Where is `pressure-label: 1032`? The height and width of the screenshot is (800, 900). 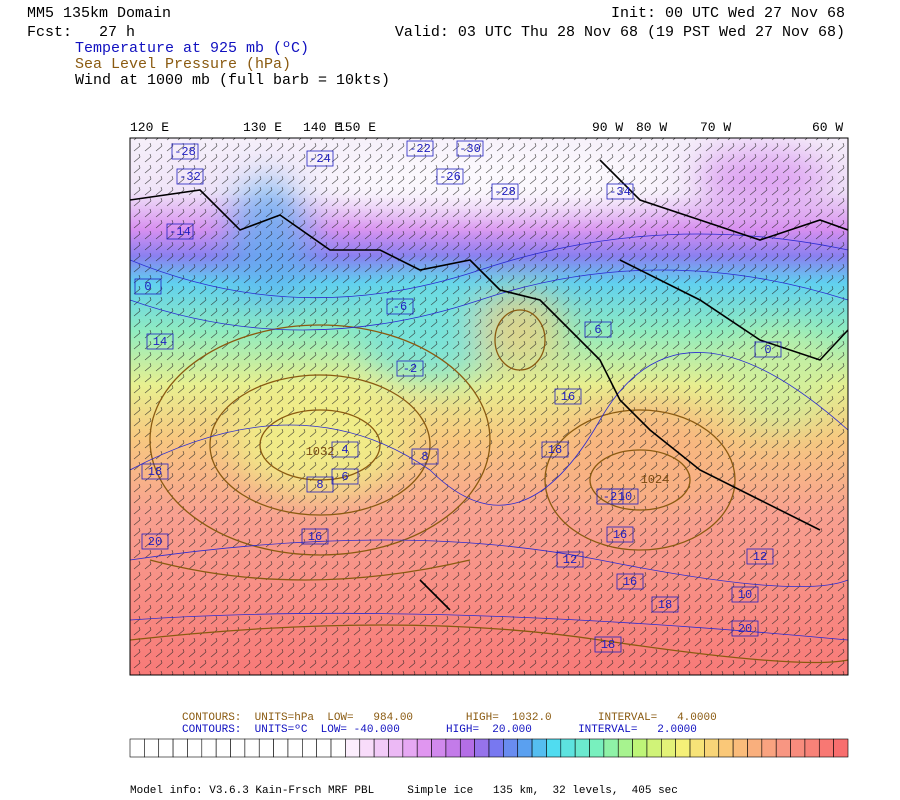 pressure-label: 1032 is located at coordinates (320, 452).